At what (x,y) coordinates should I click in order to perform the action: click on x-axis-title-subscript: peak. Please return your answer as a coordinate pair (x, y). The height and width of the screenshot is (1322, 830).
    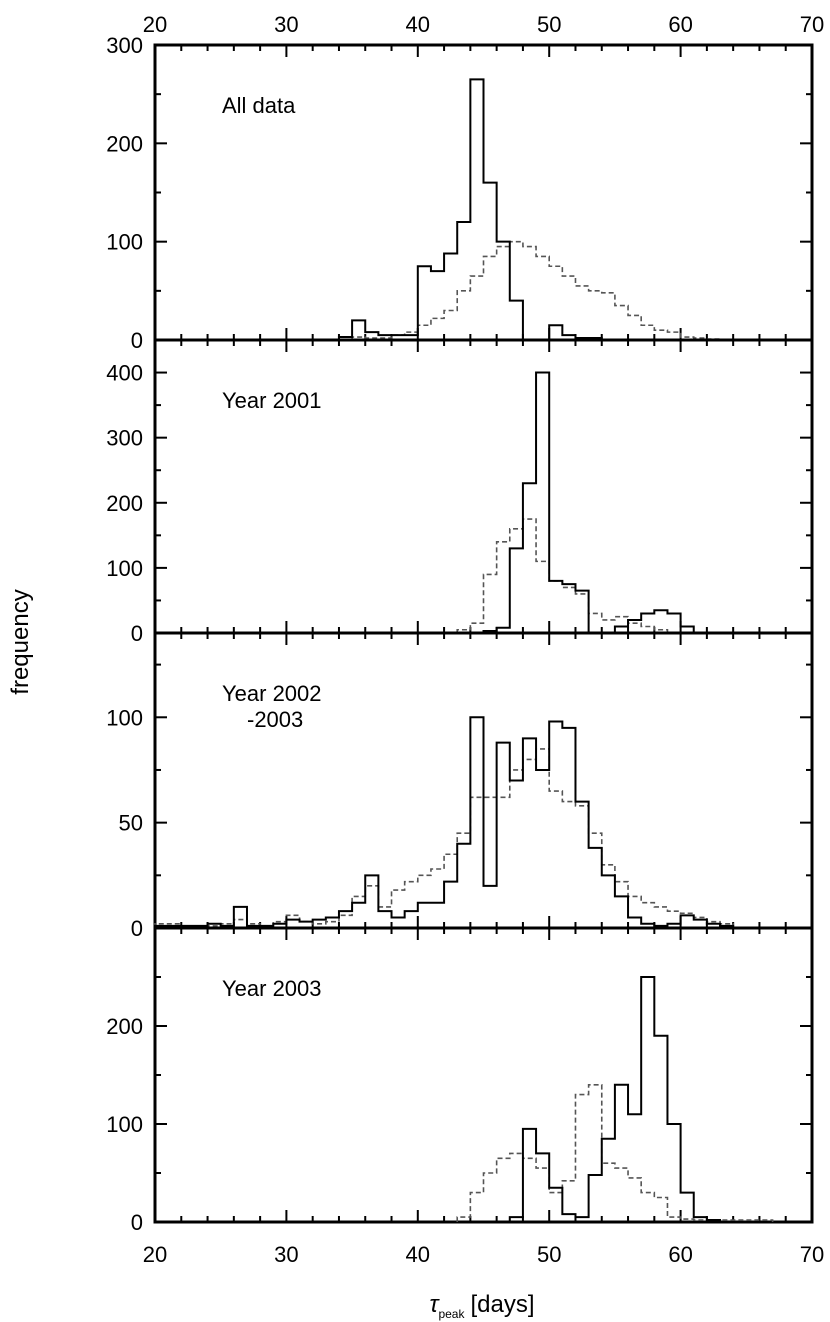
    Looking at the image, I should click on (451, 1314).